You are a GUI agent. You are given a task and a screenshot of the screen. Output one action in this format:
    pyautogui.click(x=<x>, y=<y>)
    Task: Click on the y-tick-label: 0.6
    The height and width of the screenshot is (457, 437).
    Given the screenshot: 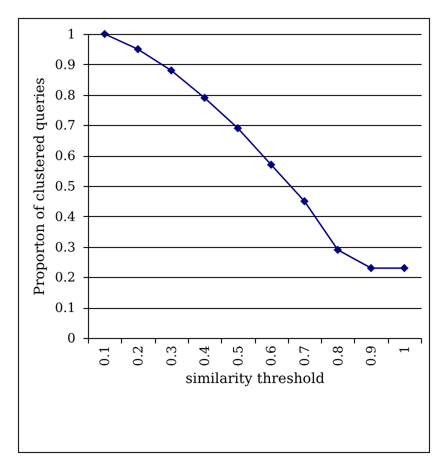 What is the action you would take?
    pyautogui.click(x=65, y=156)
    